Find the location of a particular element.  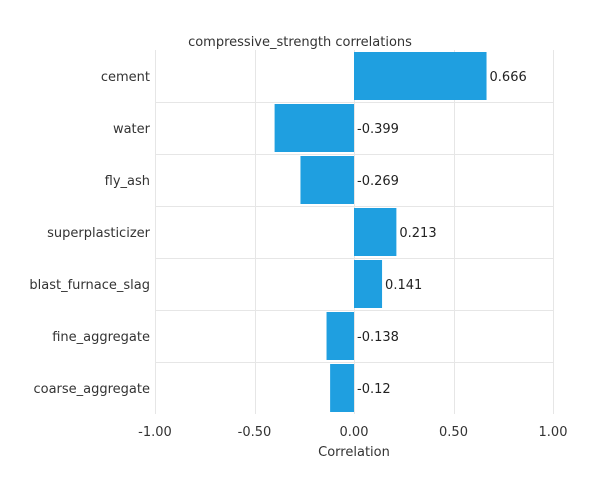

category-label: superplasticizer is located at coordinates (99, 233).